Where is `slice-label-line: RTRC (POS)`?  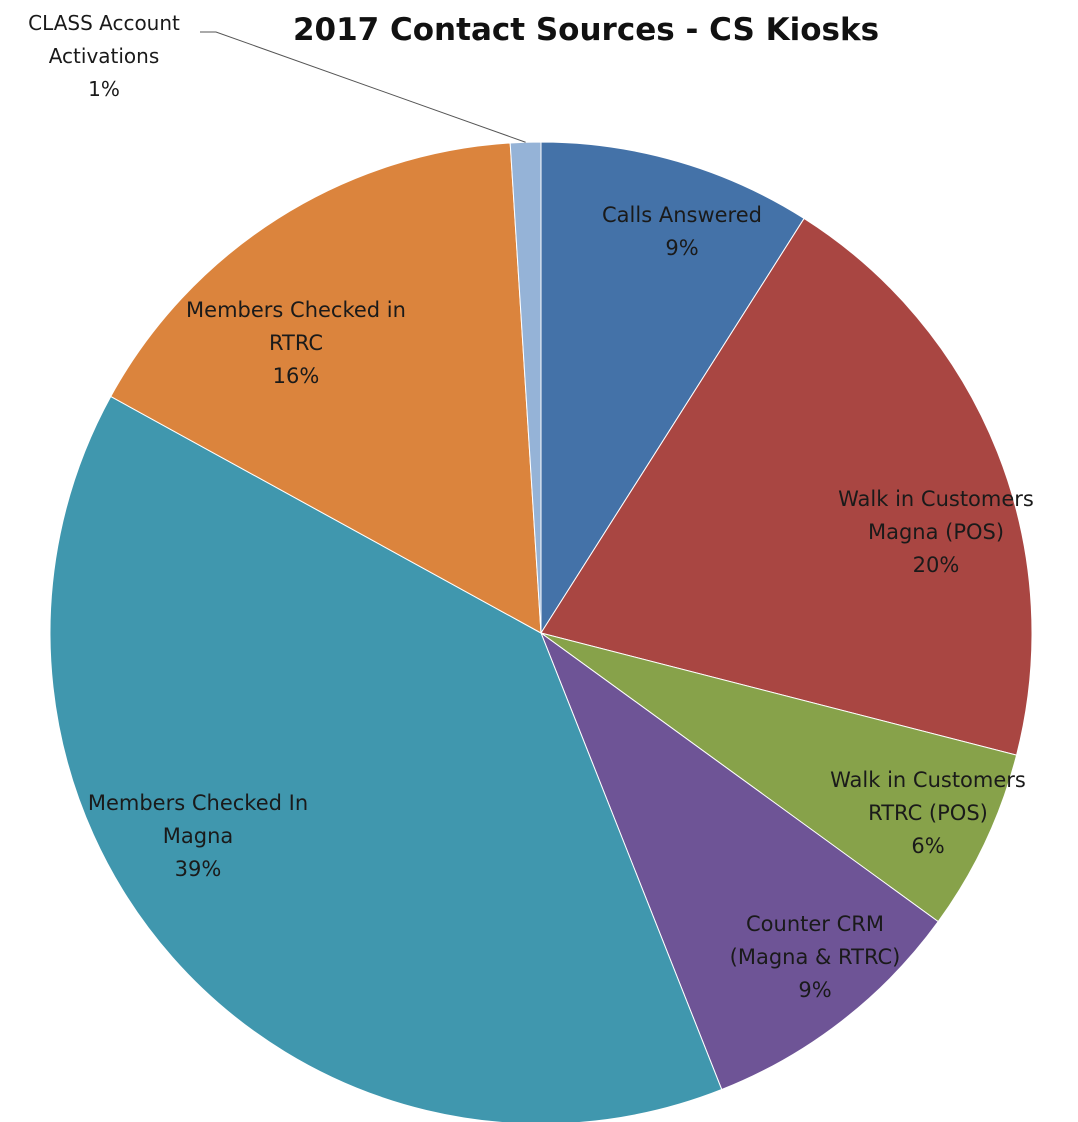
slice-label-line: RTRC (POS) is located at coordinates (928, 813).